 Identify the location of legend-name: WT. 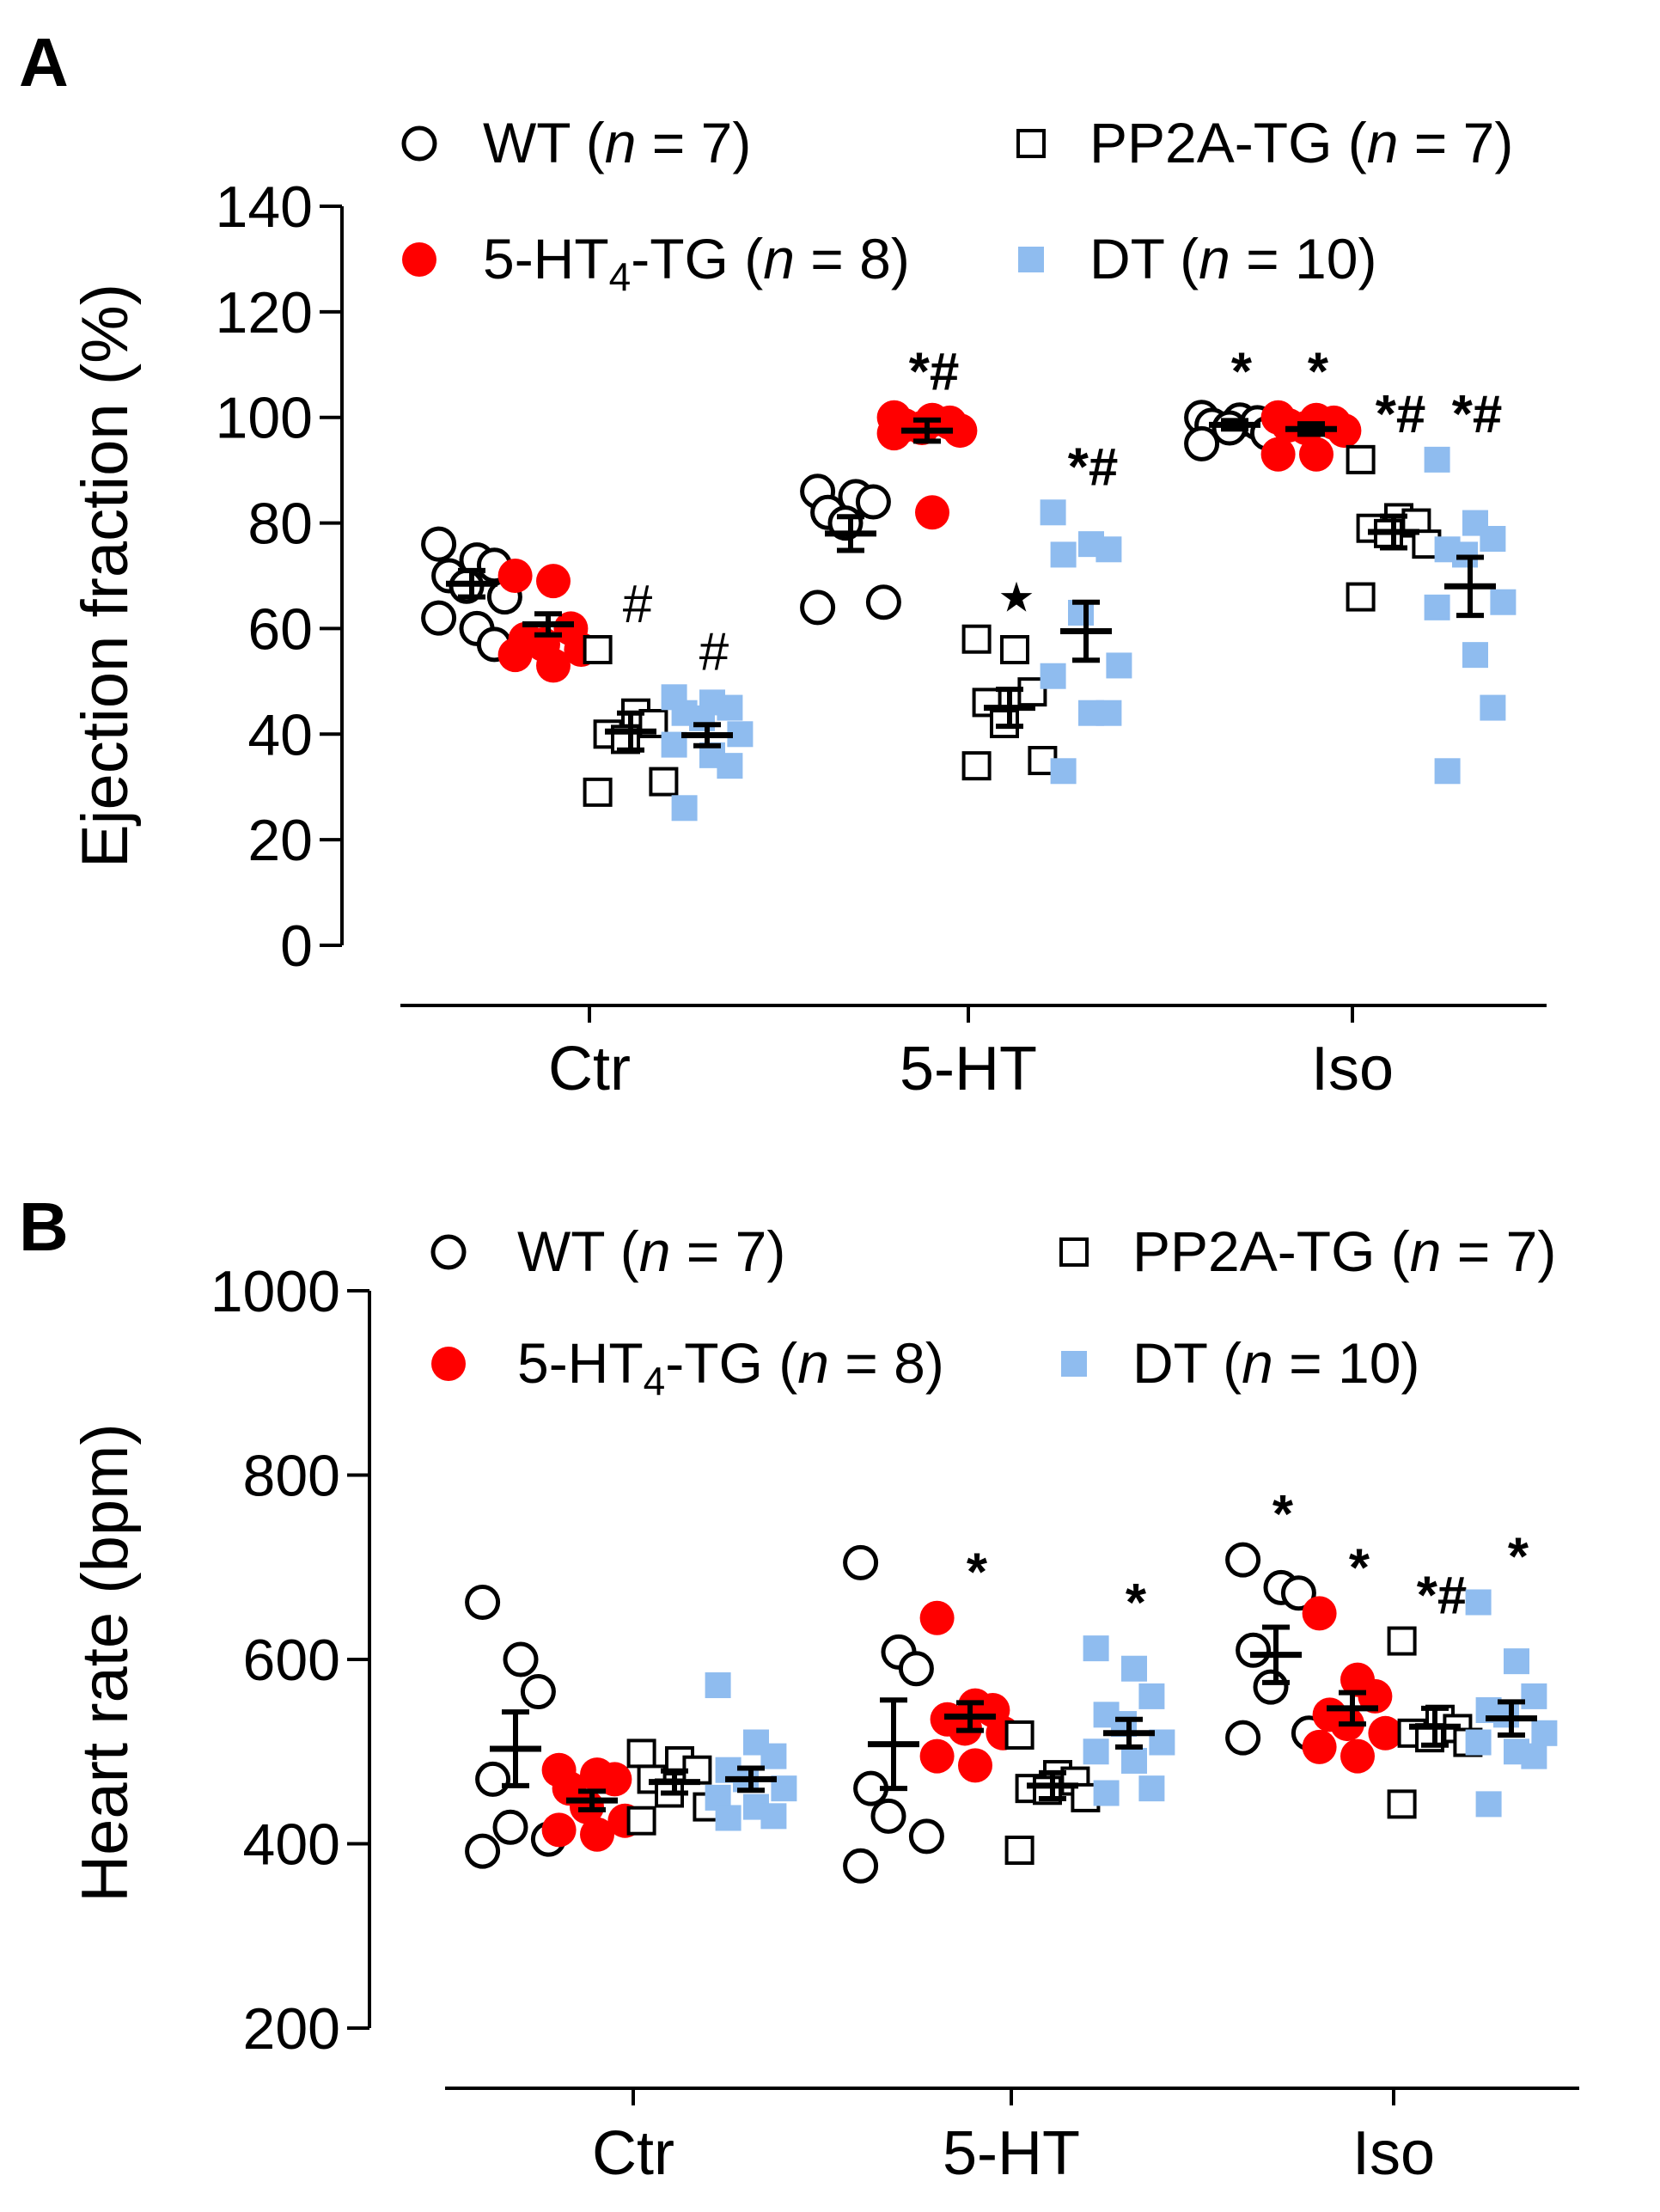
(560, 1251).